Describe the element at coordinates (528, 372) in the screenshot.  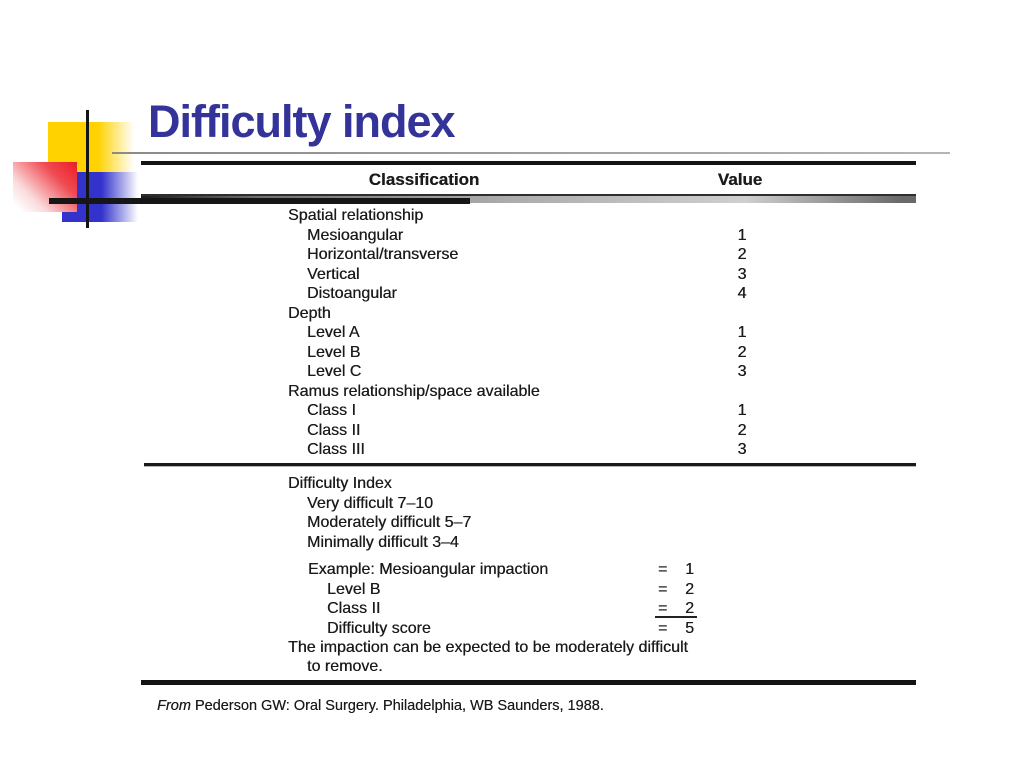
I see `table-row: Level C 3` at that location.